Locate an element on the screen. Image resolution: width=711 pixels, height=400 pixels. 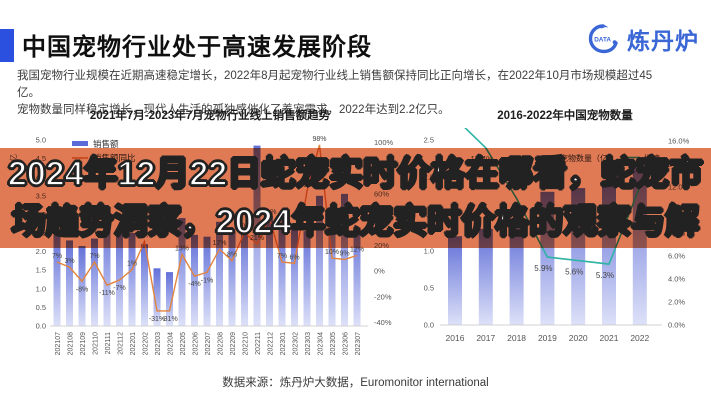
svg-text: -20% is located at coordinates (383, 296).